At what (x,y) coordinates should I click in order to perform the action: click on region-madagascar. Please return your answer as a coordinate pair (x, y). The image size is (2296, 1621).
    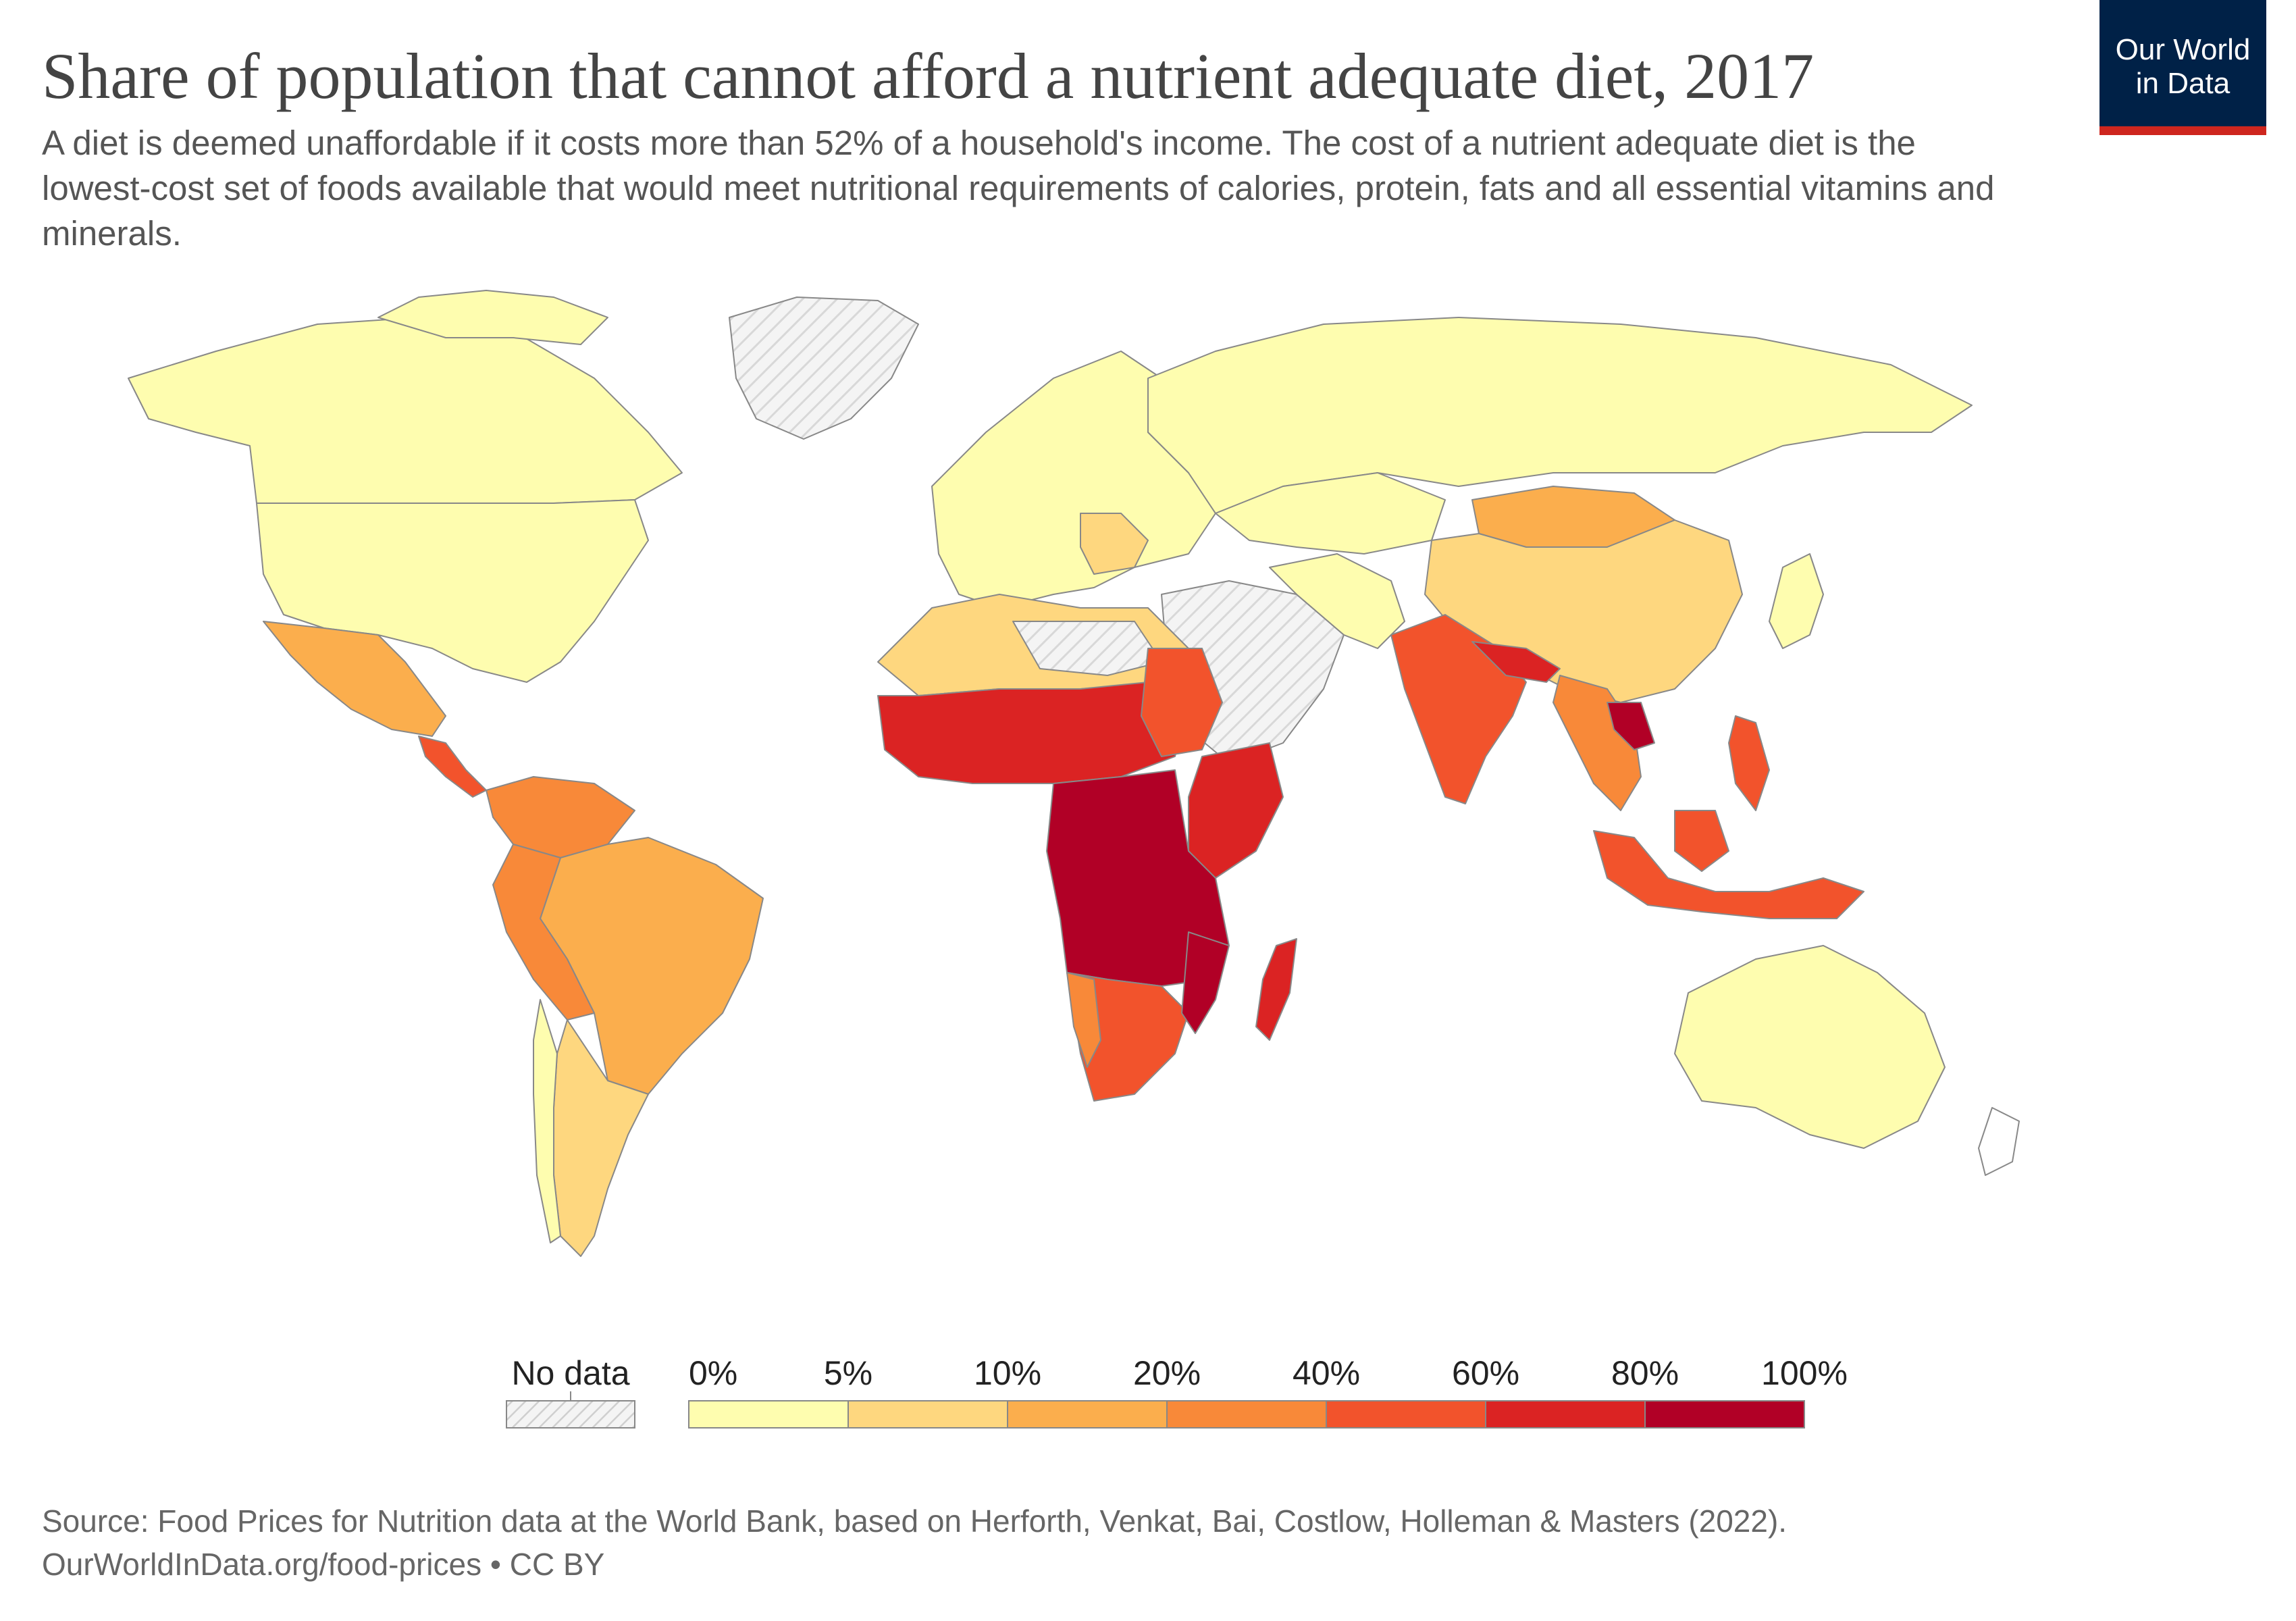
    Looking at the image, I should click on (1276, 989).